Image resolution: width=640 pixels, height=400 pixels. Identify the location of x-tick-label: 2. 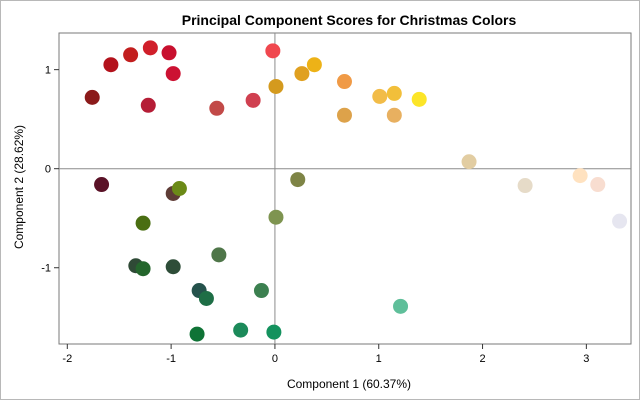
(482, 359).